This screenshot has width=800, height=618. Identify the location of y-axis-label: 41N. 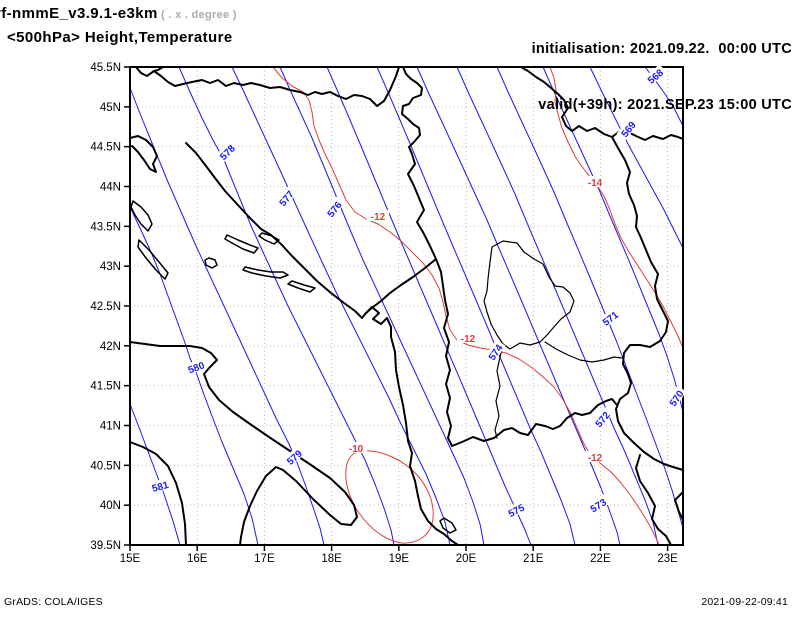
(110, 427).